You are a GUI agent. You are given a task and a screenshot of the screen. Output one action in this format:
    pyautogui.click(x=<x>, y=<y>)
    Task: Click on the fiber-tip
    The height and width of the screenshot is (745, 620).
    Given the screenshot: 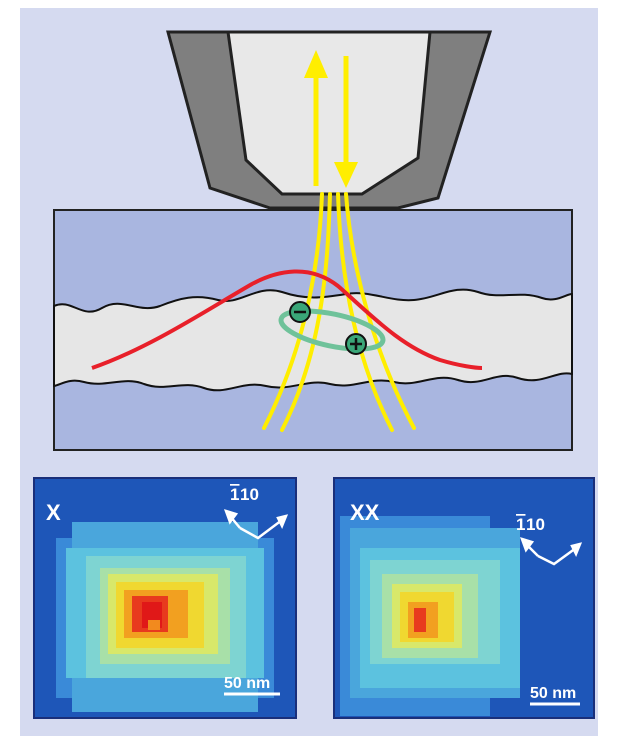 What is the action you would take?
    pyautogui.click(x=329, y=120)
    